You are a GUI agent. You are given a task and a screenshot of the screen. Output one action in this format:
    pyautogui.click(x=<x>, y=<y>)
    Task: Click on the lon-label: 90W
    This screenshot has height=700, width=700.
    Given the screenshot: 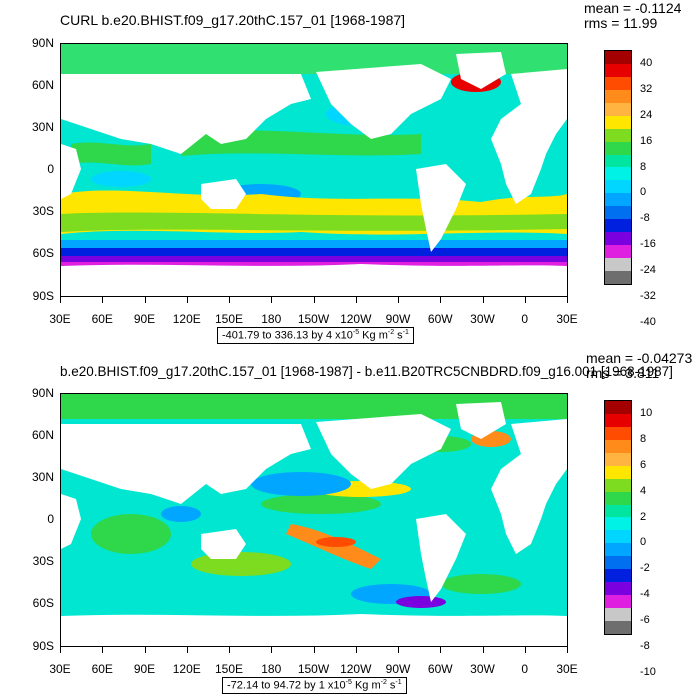 What is the action you would take?
    pyautogui.click(x=398, y=319)
    